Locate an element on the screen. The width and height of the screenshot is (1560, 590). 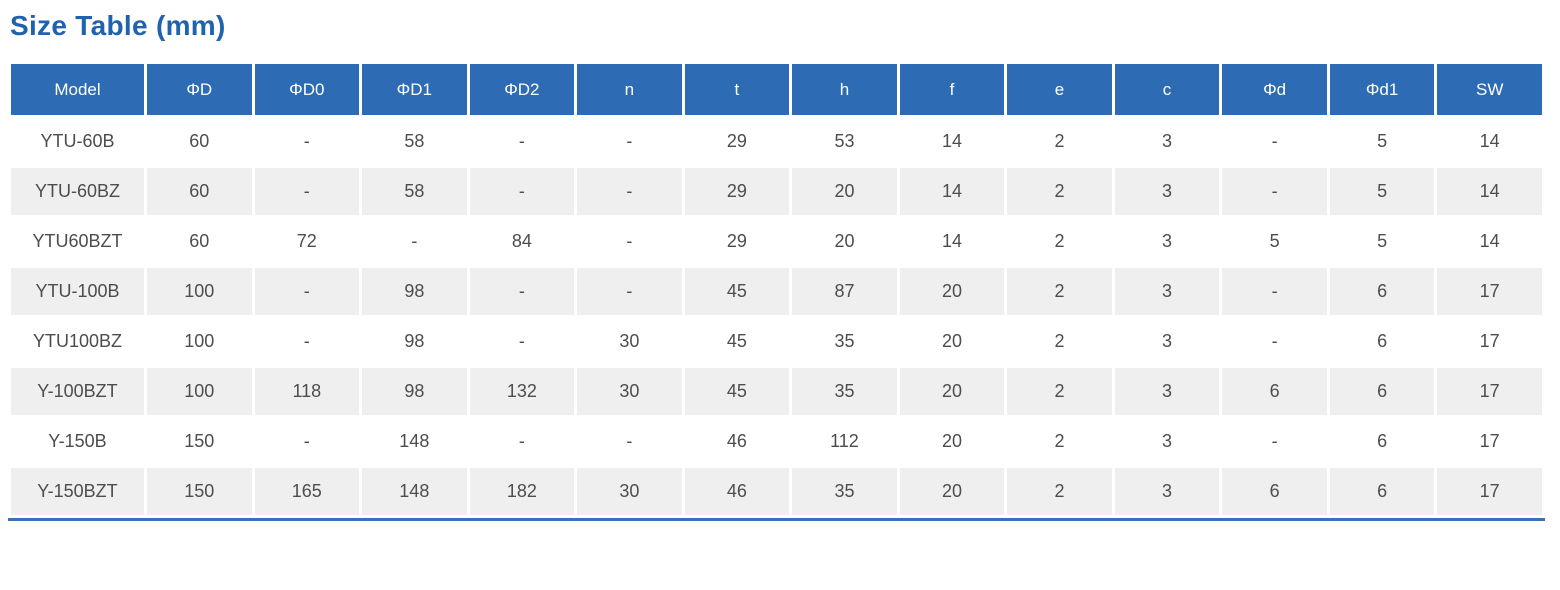
model-cell: Y-150B is located at coordinates (77, 441).